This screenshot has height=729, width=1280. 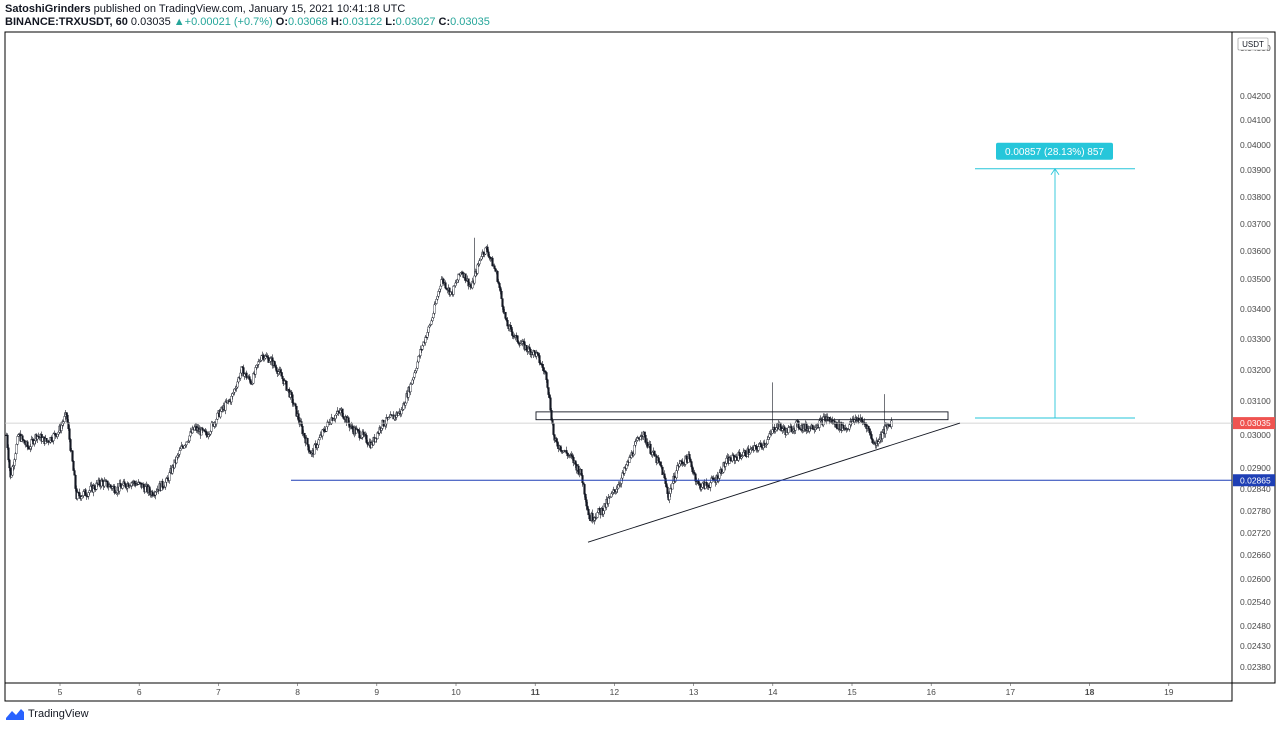 I want to click on support-price-tag-box, so click(x=1254, y=480).